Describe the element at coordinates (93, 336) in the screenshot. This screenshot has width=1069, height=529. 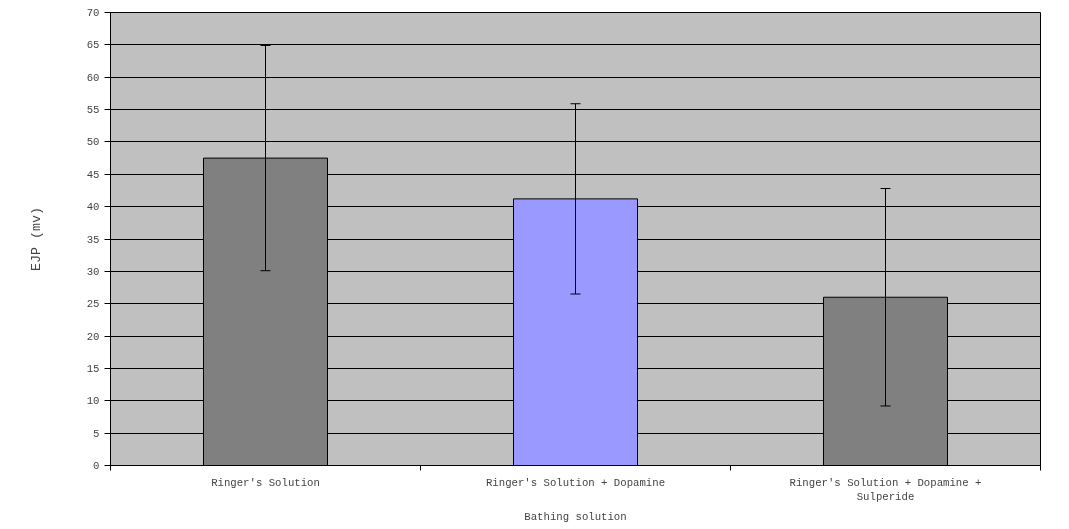
I see `y-tick-label: 20` at that location.